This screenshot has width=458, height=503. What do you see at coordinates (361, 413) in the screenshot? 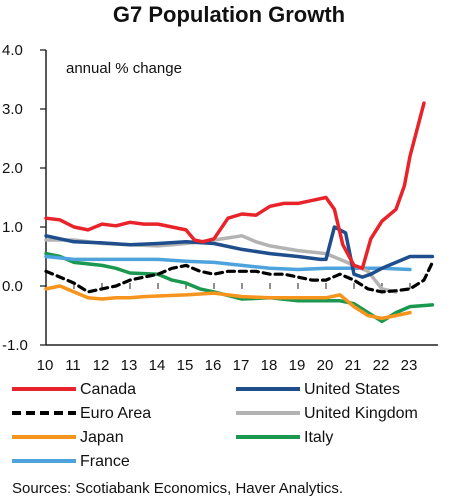
I see `legend-label: United Kingdom` at bounding box center [361, 413].